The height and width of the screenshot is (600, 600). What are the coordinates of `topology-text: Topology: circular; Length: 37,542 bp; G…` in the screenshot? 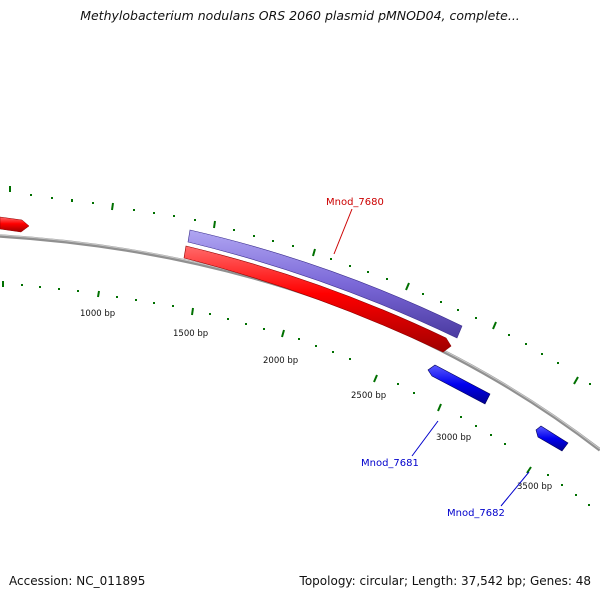 It's located at (445, 581).